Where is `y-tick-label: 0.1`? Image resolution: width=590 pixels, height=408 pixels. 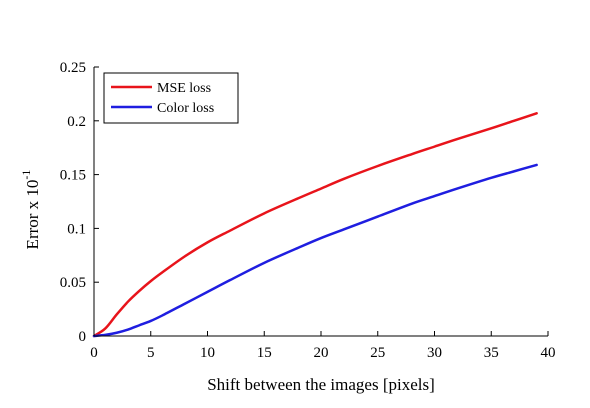
y-tick-label: 0.1 is located at coordinates (76, 229).